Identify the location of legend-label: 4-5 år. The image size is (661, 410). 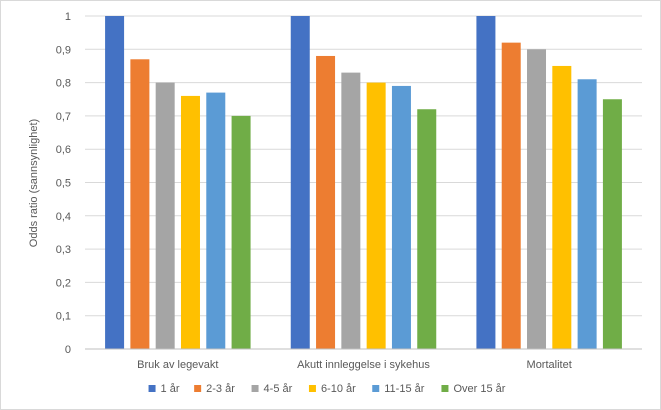
(278, 389).